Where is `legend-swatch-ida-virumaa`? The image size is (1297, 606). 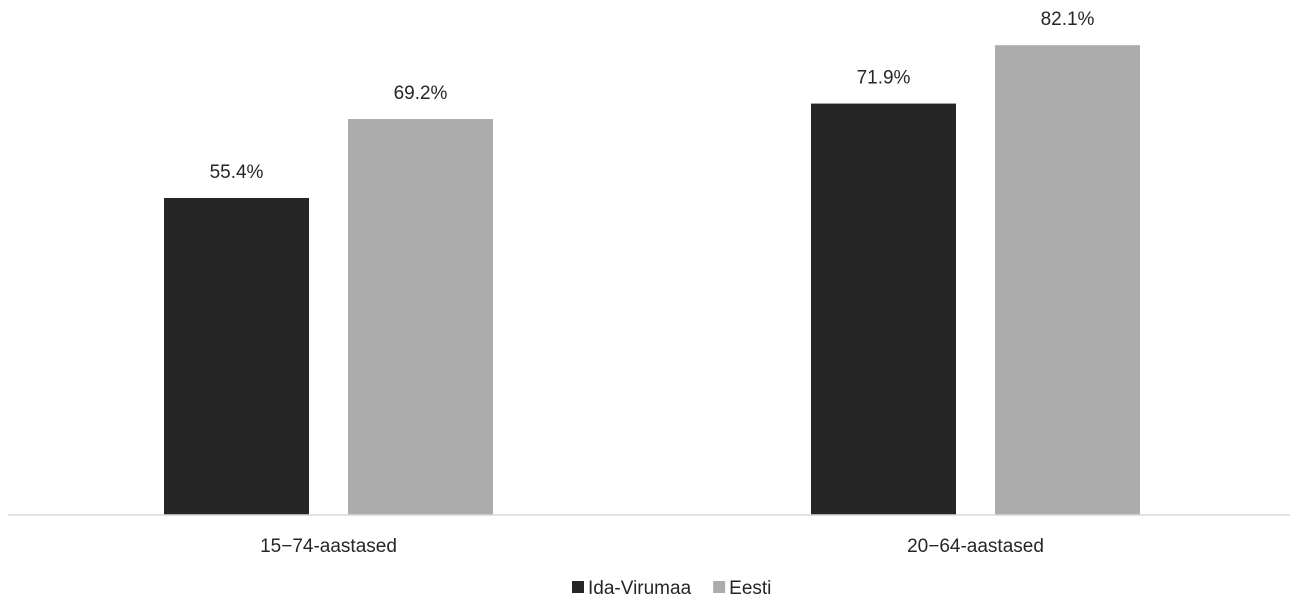
legend-swatch-ida-virumaa is located at coordinates (578, 587).